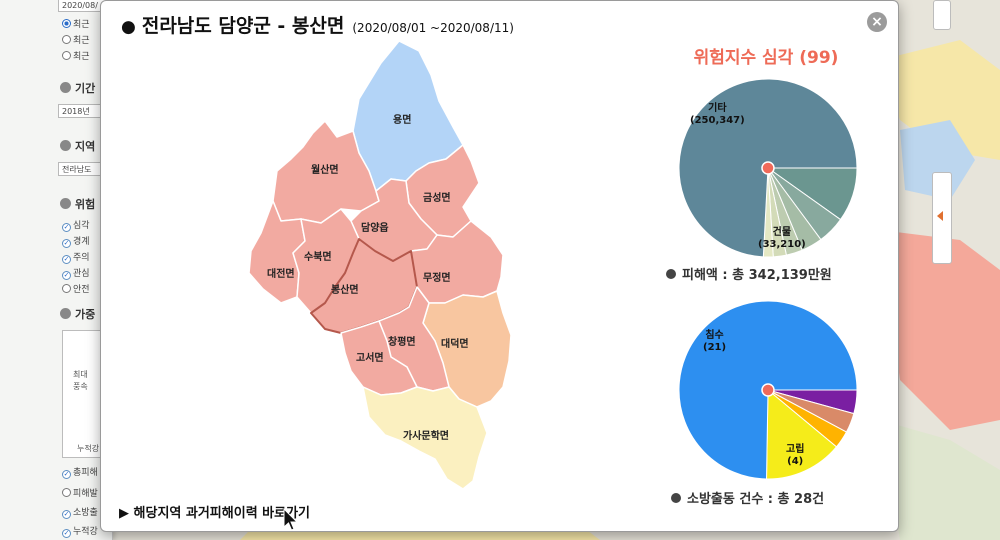 The width and height of the screenshot is (1000, 540). I want to click on region-label: 대전면, so click(281, 274).